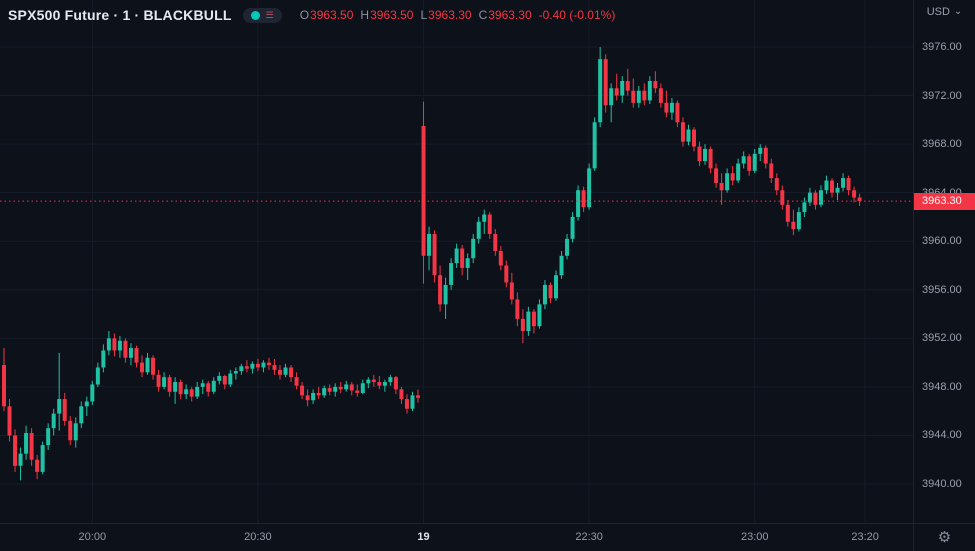  I want to click on currency-selector: USD ⌄, so click(944, 12).